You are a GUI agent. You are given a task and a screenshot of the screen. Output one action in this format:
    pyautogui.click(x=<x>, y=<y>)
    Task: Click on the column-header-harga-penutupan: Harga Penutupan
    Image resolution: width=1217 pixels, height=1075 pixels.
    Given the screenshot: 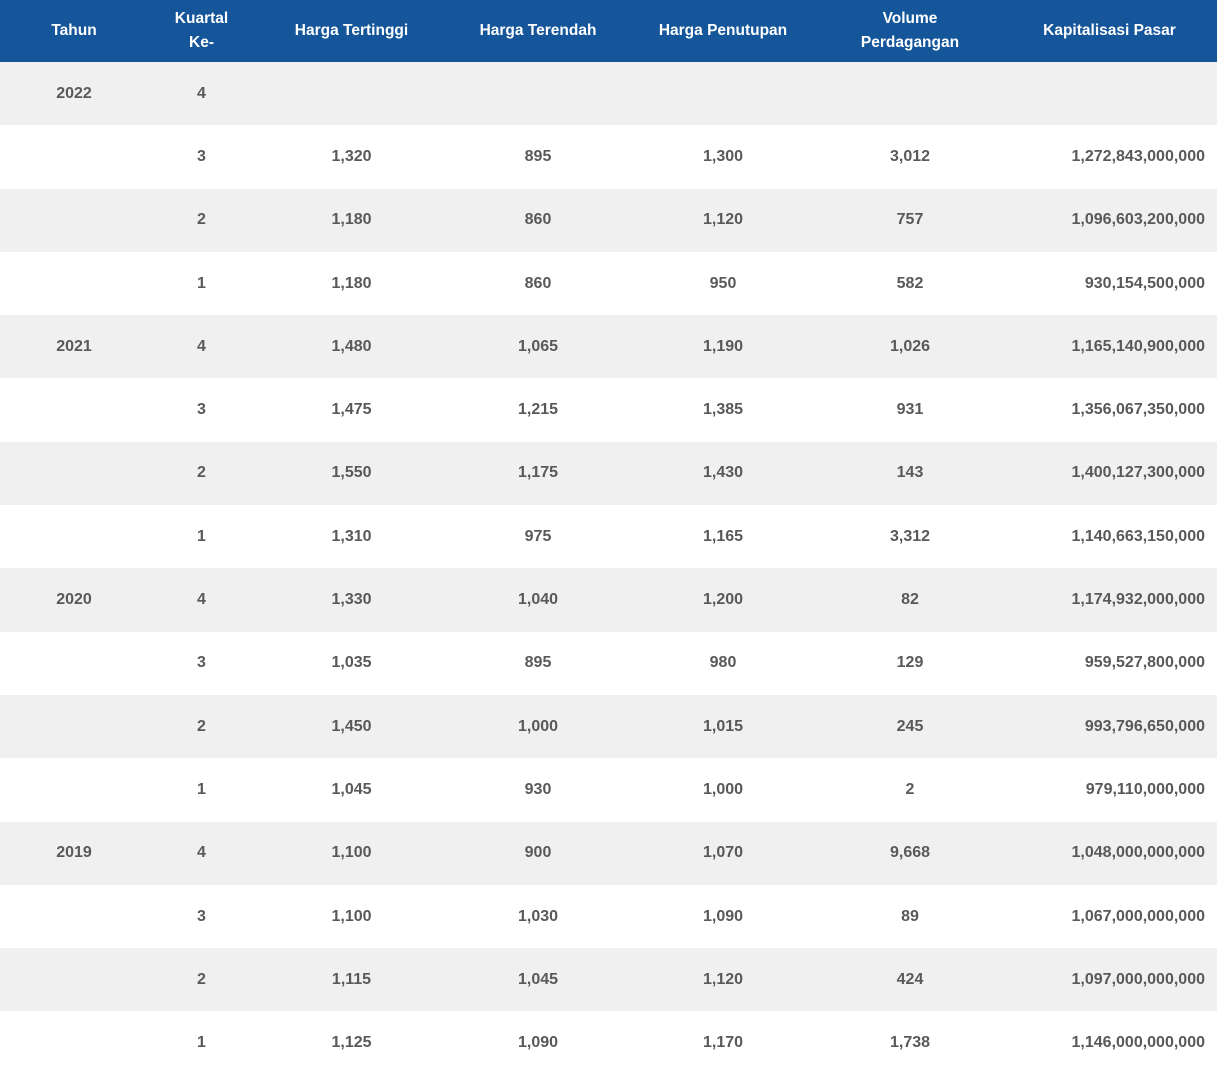 What is the action you would take?
    pyautogui.click(x=723, y=31)
    